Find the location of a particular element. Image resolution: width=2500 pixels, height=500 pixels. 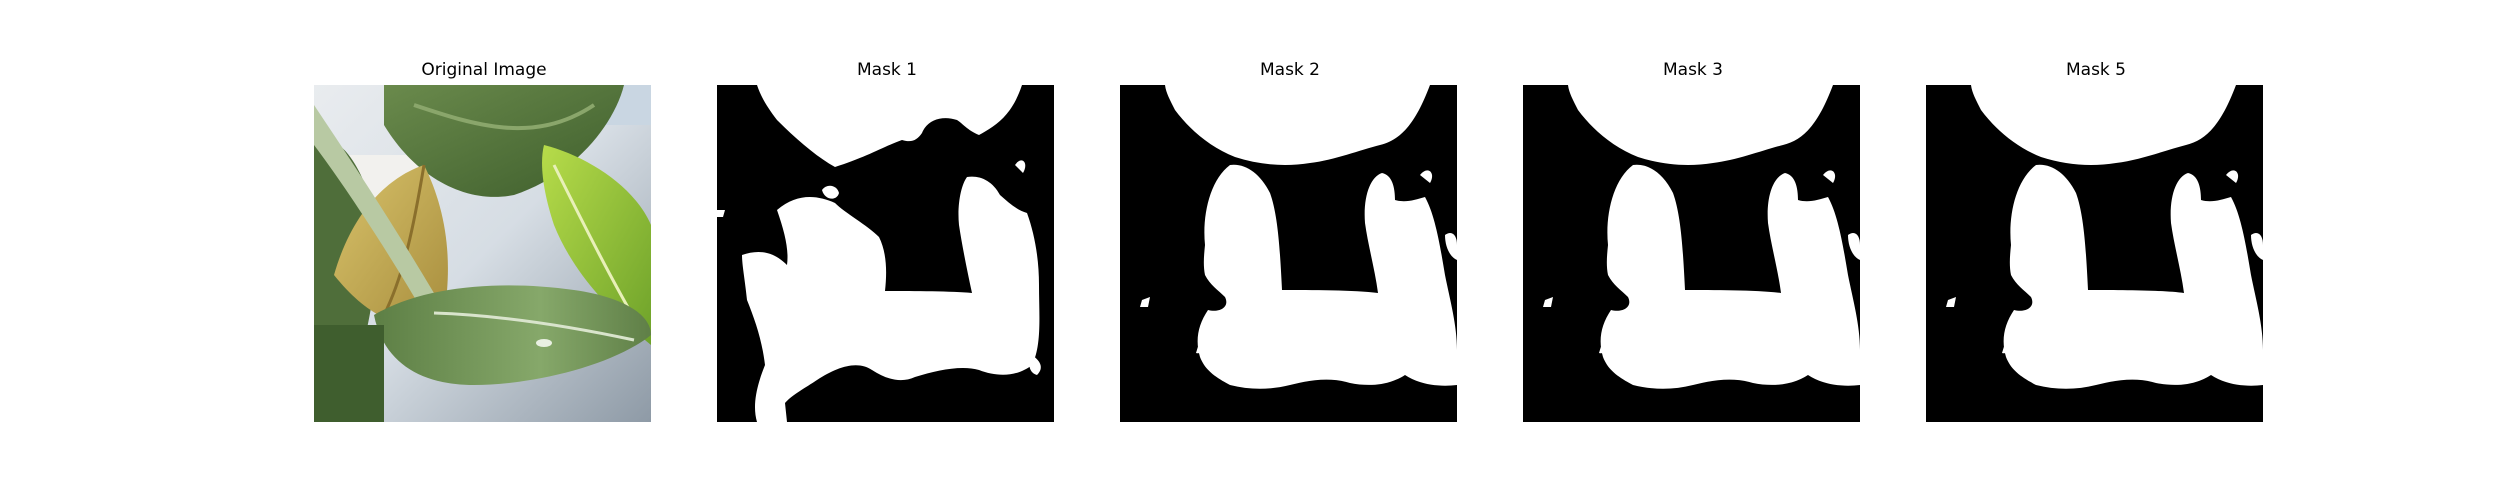

panel-title: Mask 3 is located at coordinates (1692, 70).